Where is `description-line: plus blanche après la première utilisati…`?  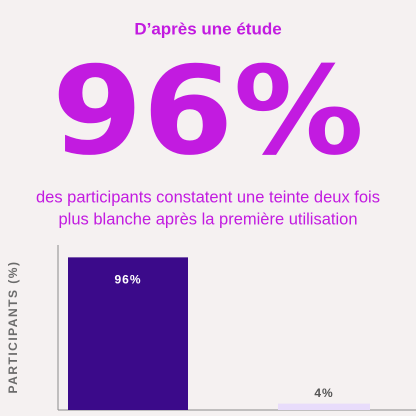 description-line: plus blanche après la première utilisati… is located at coordinates (208, 219).